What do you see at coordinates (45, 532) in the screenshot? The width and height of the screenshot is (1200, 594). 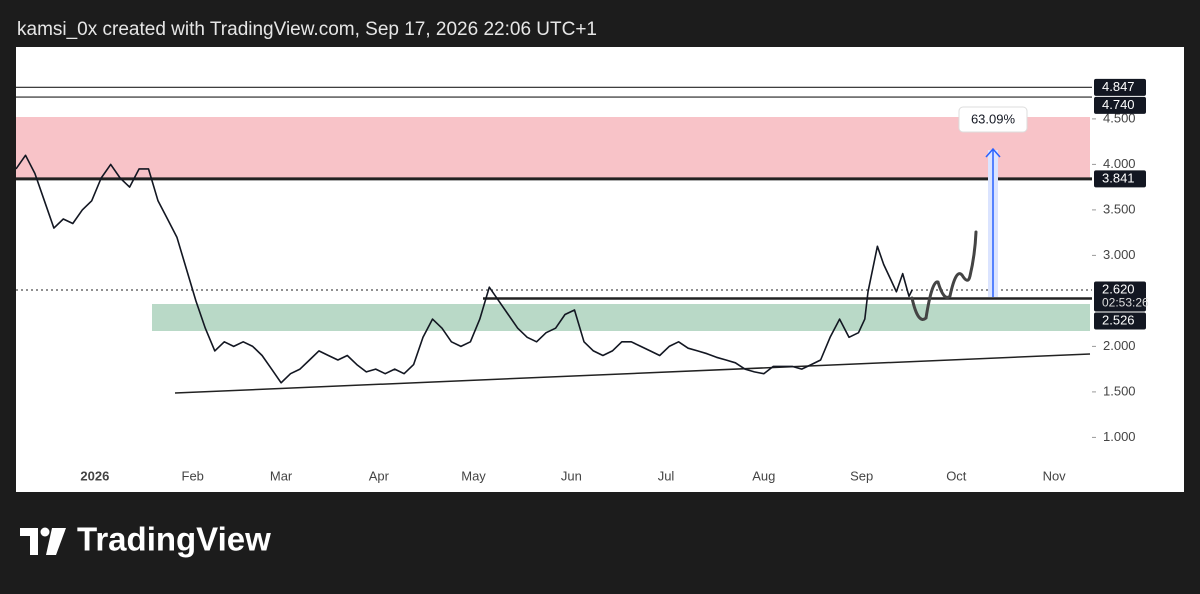 I see `logo-dot` at bounding box center [45, 532].